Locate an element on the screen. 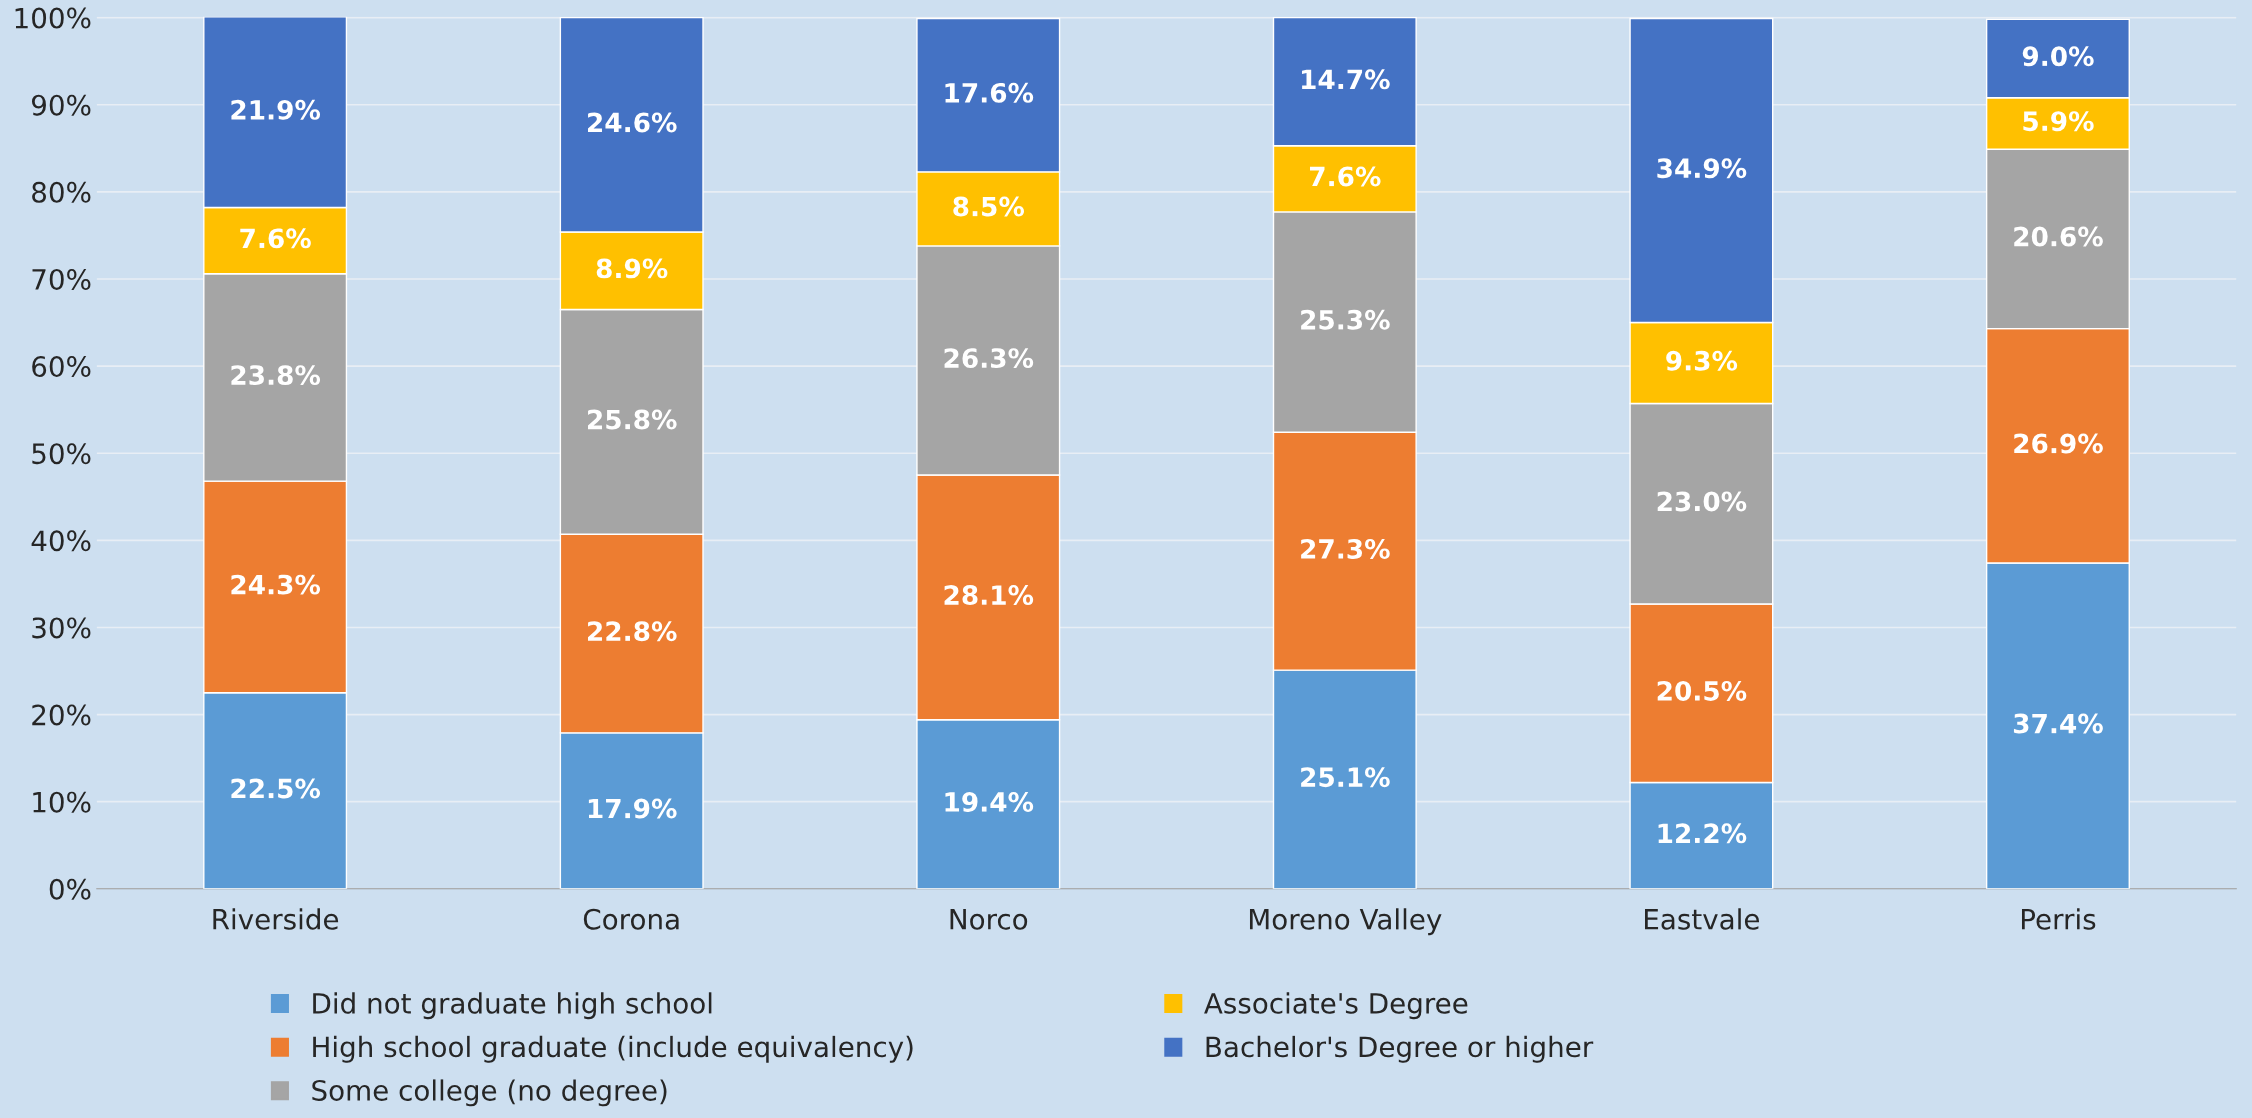  data-label: 37.4% is located at coordinates (2058, 723).